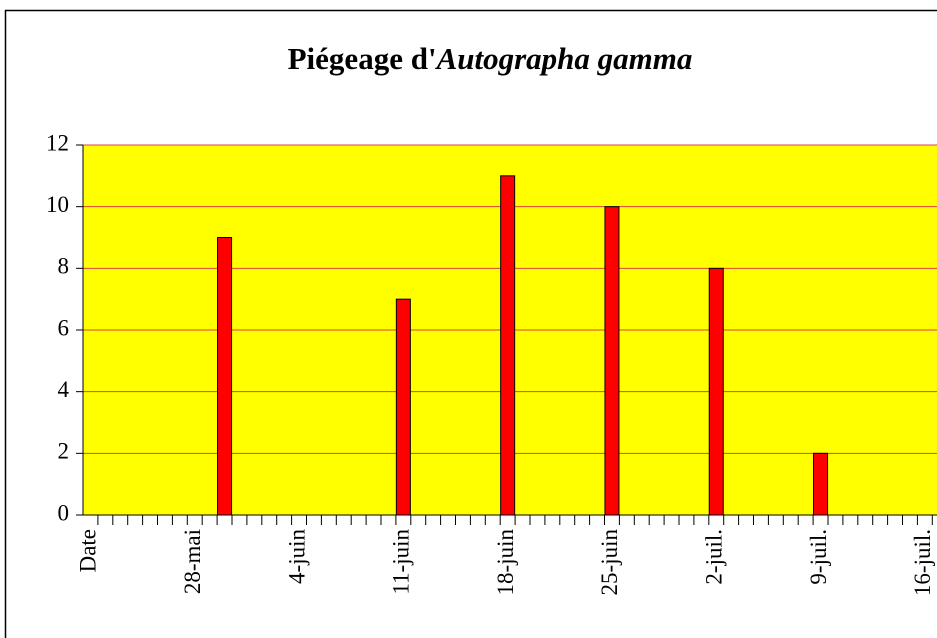 The image size is (937, 638). What do you see at coordinates (296, 556) in the screenshot?
I see `x-tick-label: 4-juin` at bounding box center [296, 556].